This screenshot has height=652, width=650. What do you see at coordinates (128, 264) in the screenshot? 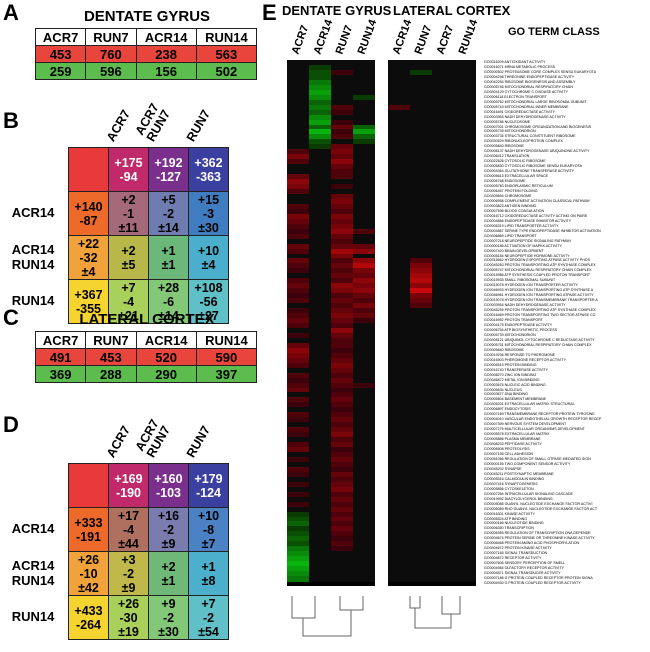
I see `cell-value: ±5` at bounding box center [128, 264].